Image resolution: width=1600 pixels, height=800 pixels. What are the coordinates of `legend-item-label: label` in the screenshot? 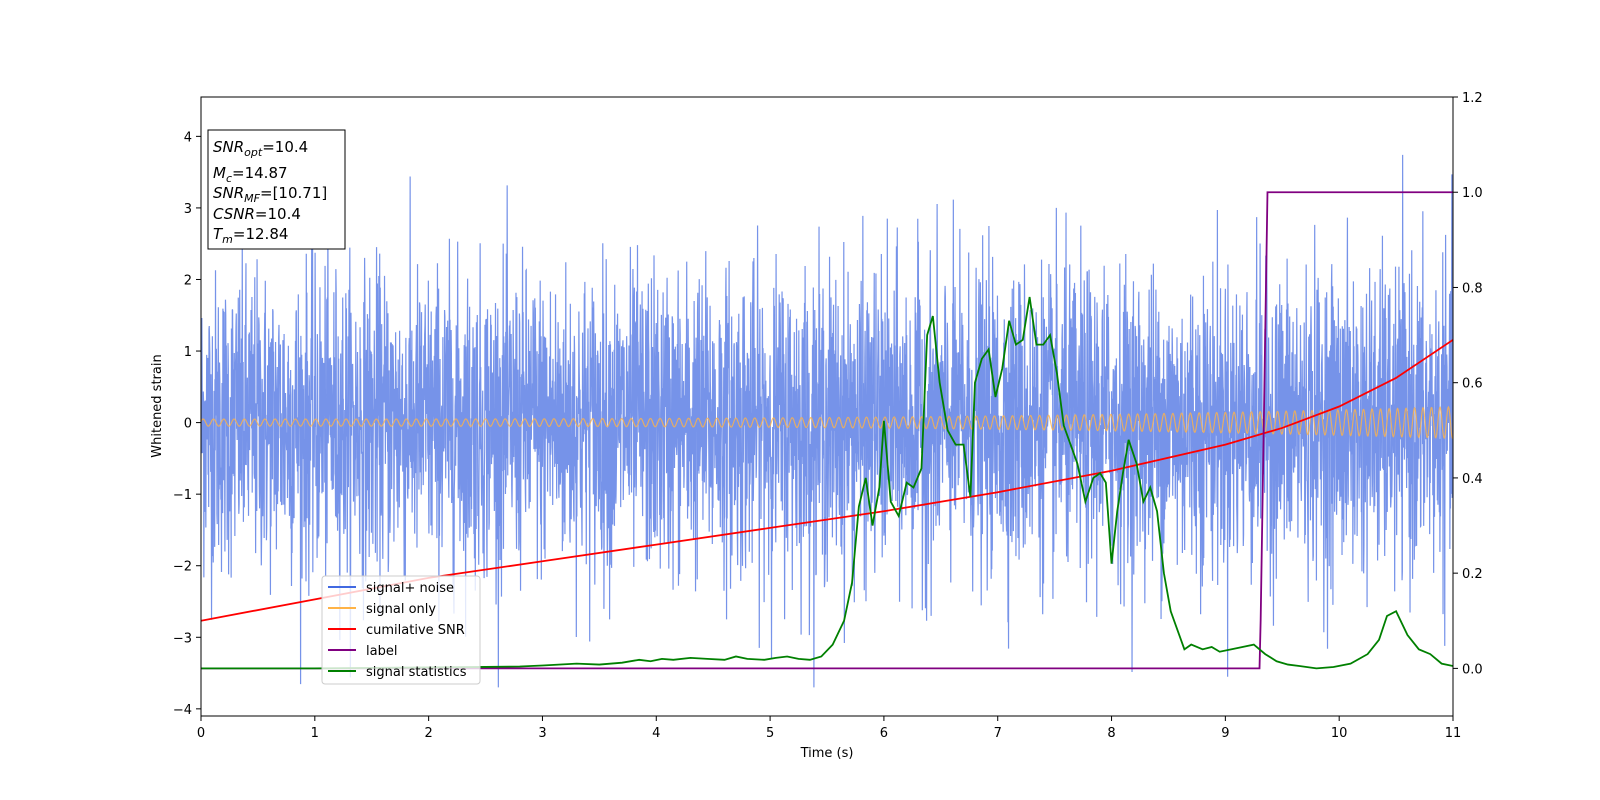 It's located at (362, 651).